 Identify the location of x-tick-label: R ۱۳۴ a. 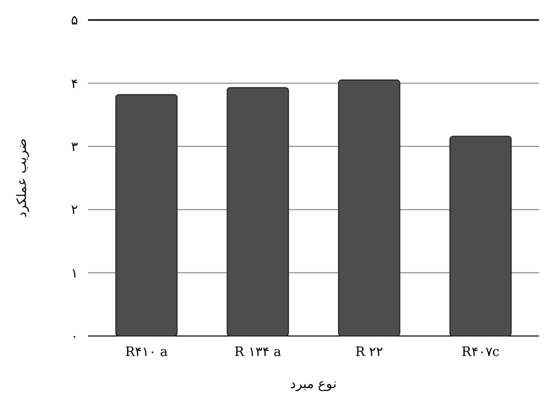
(258, 352).